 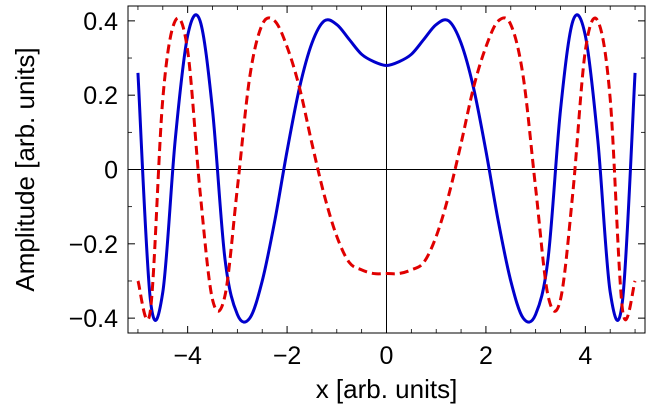 What do you see at coordinates (287, 356) in the screenshot?
I see `x-tick-label: −2` at bounding box center [287, 356].